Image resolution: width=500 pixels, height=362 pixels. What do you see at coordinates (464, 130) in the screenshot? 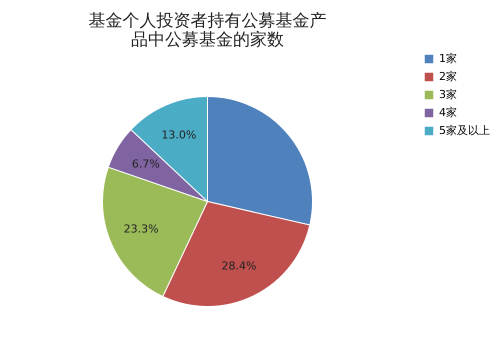
I see `legend-label: 5家及以上` at bounding box center [464, 130].